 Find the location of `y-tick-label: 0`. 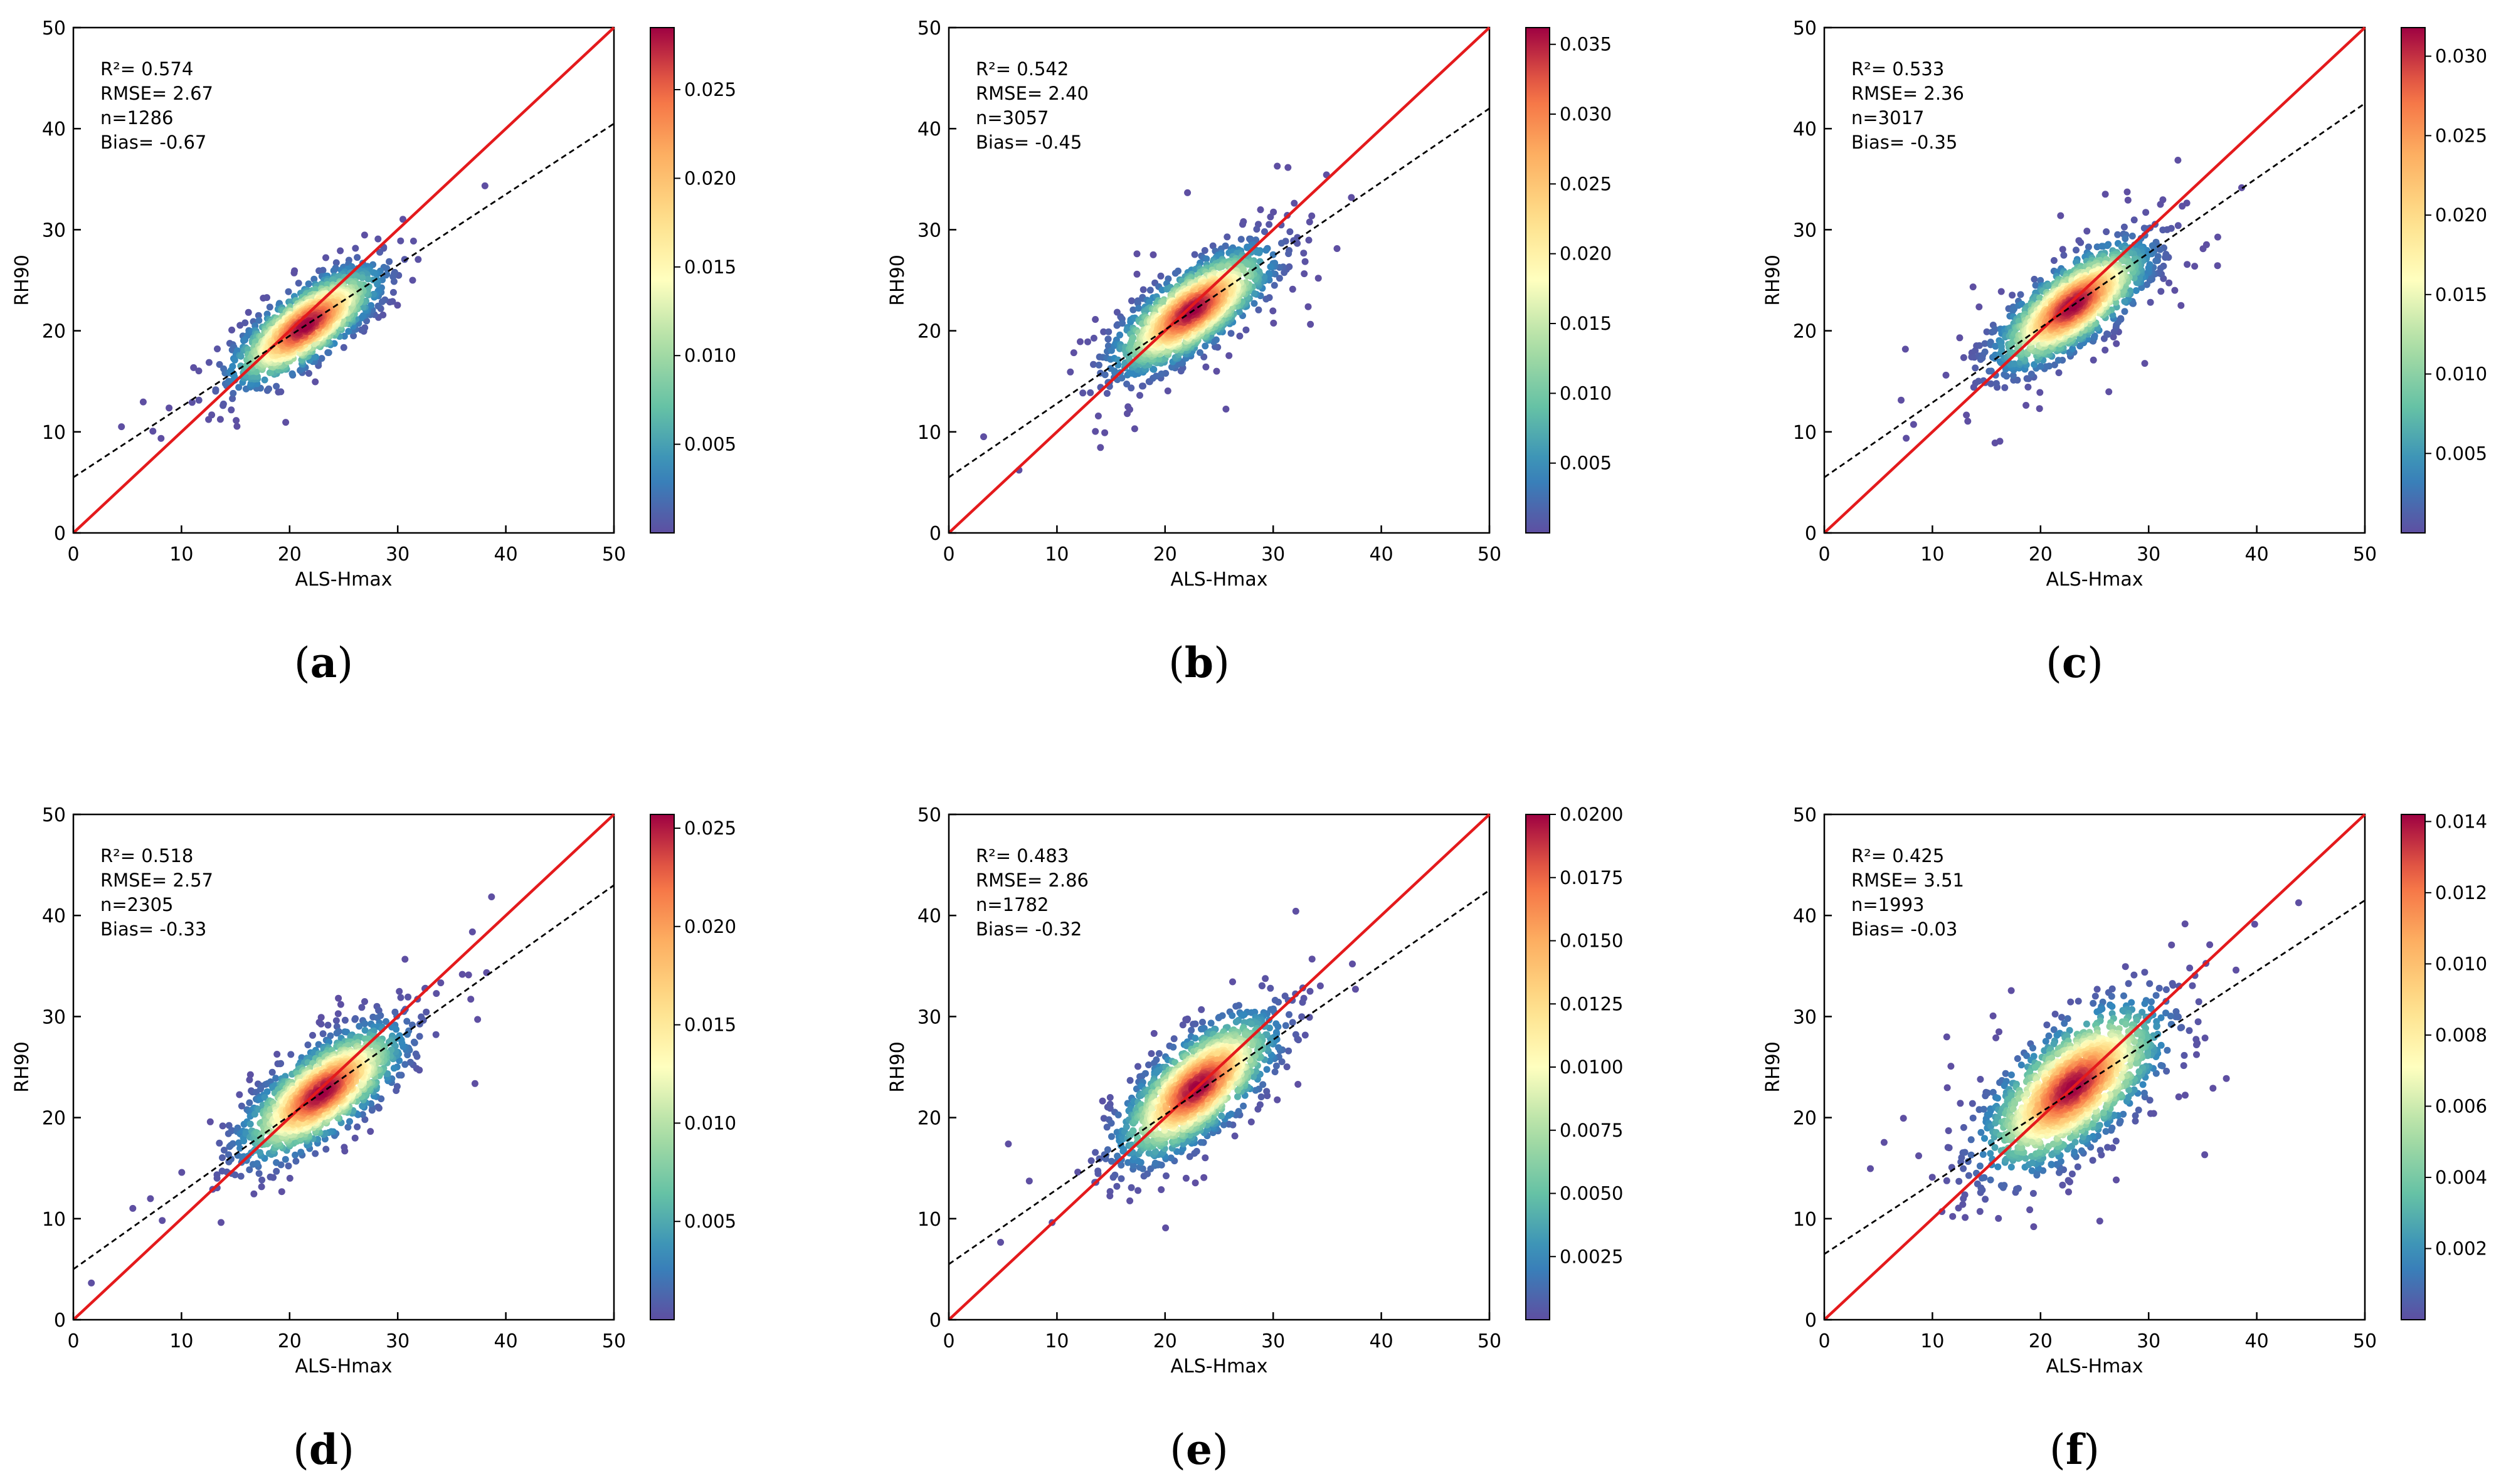

y-tick-label: 0 is located at coordinates (935, 534).